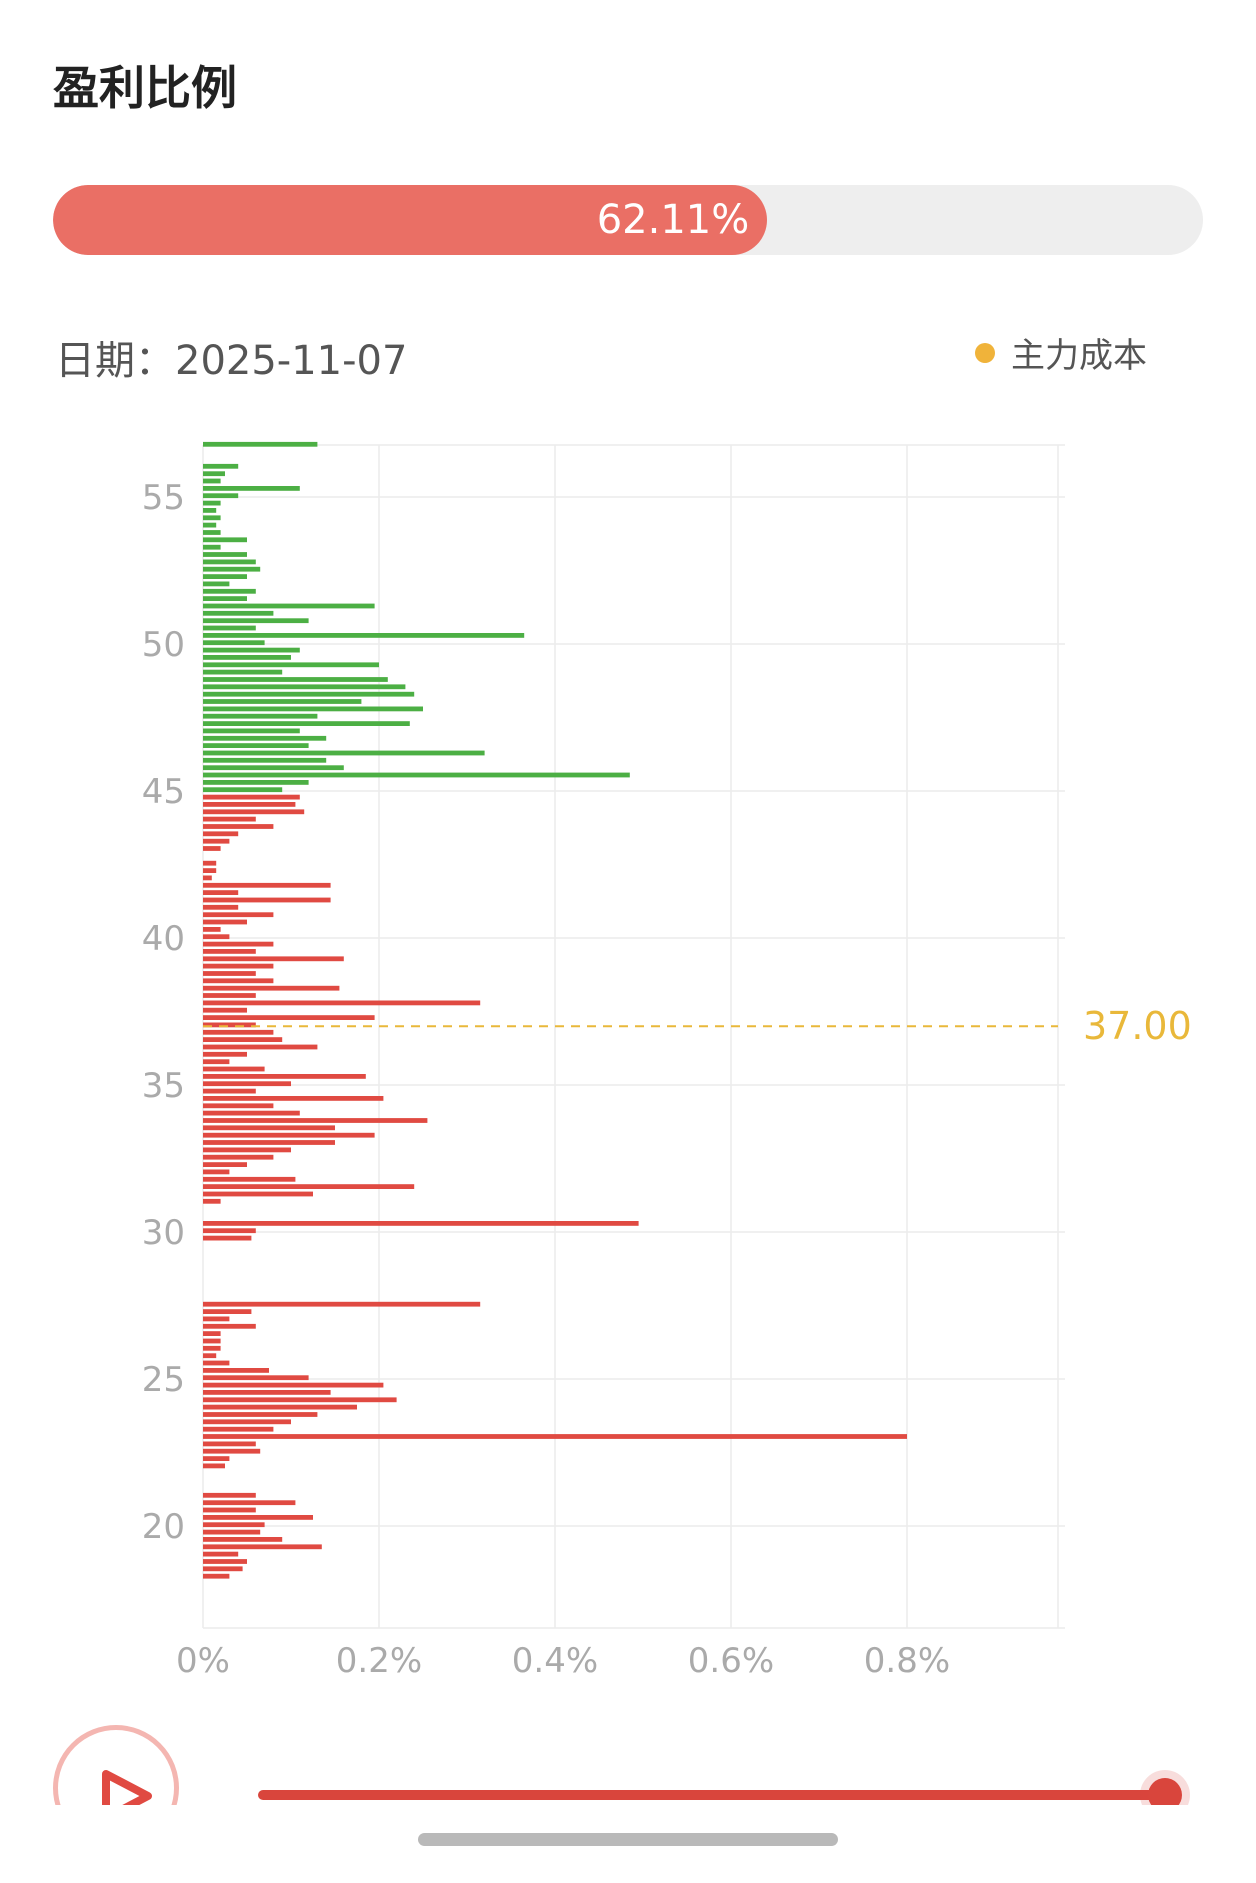  What do you see at coordinates (163, 1233) in the screenshot?
I see `y-tick-label: 30` at bounding box center [163, 1233].